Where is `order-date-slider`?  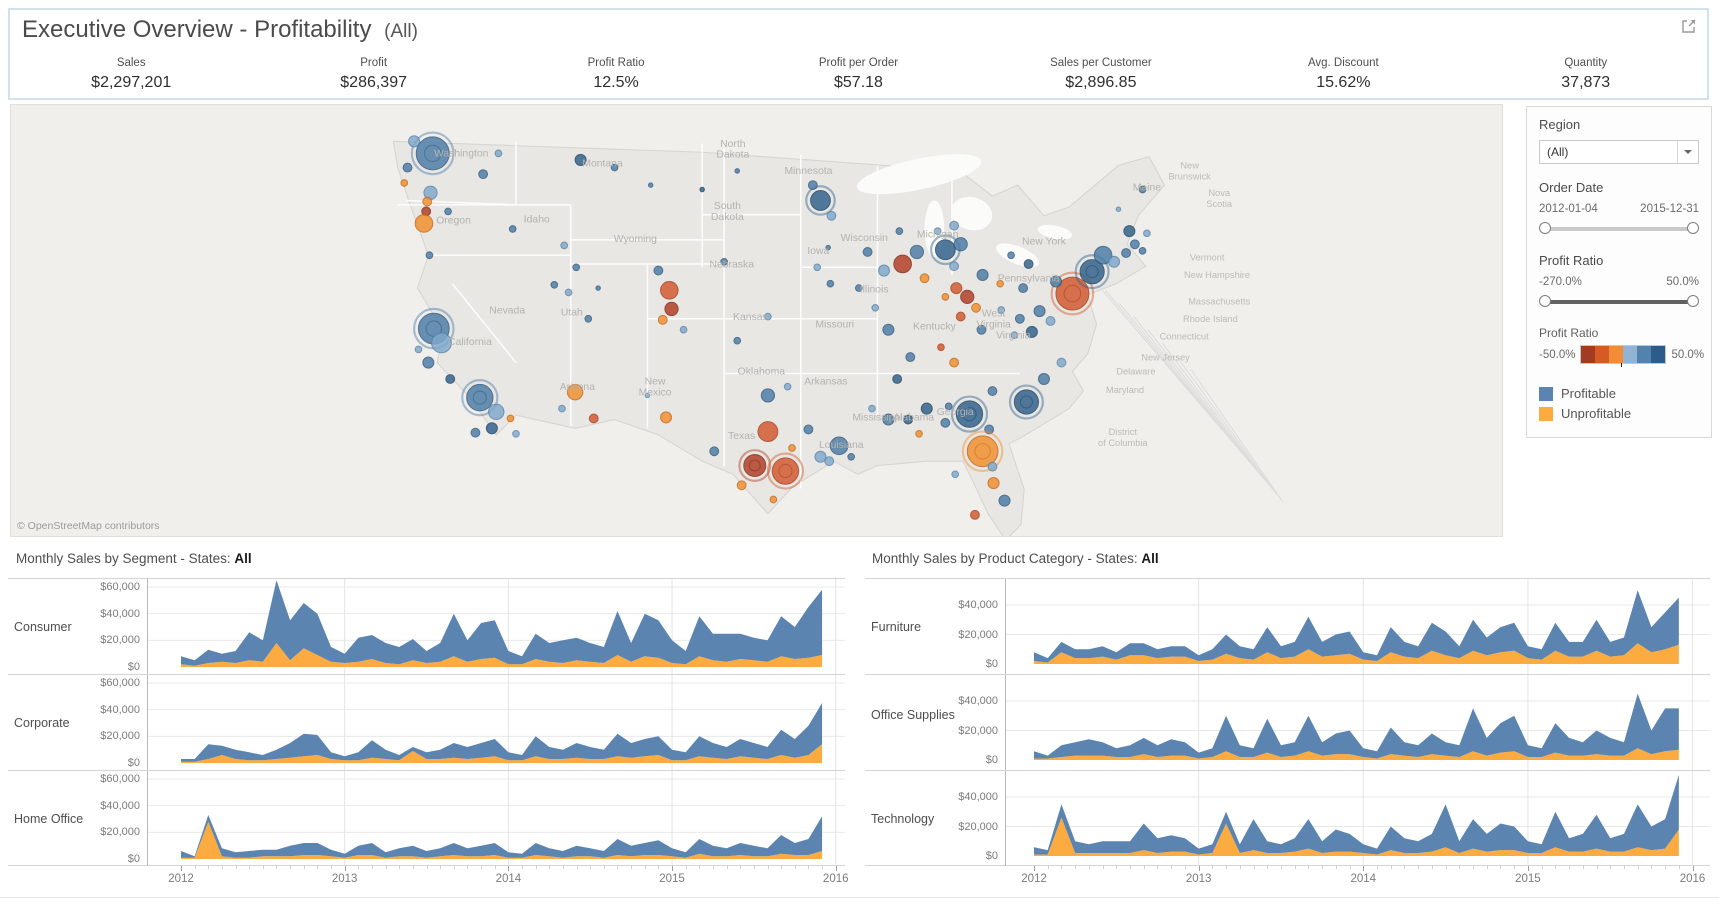 order-date-slider is located at coordinates (1619, 228).